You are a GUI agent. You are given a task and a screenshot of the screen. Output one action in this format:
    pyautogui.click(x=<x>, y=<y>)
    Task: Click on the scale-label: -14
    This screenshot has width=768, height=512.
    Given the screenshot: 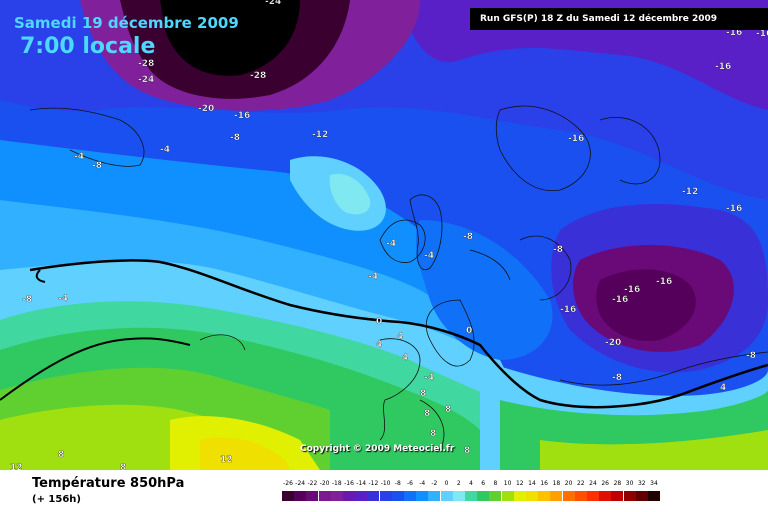 What is the action you would take?
    pyautogui.click(x=361, y=483)
    